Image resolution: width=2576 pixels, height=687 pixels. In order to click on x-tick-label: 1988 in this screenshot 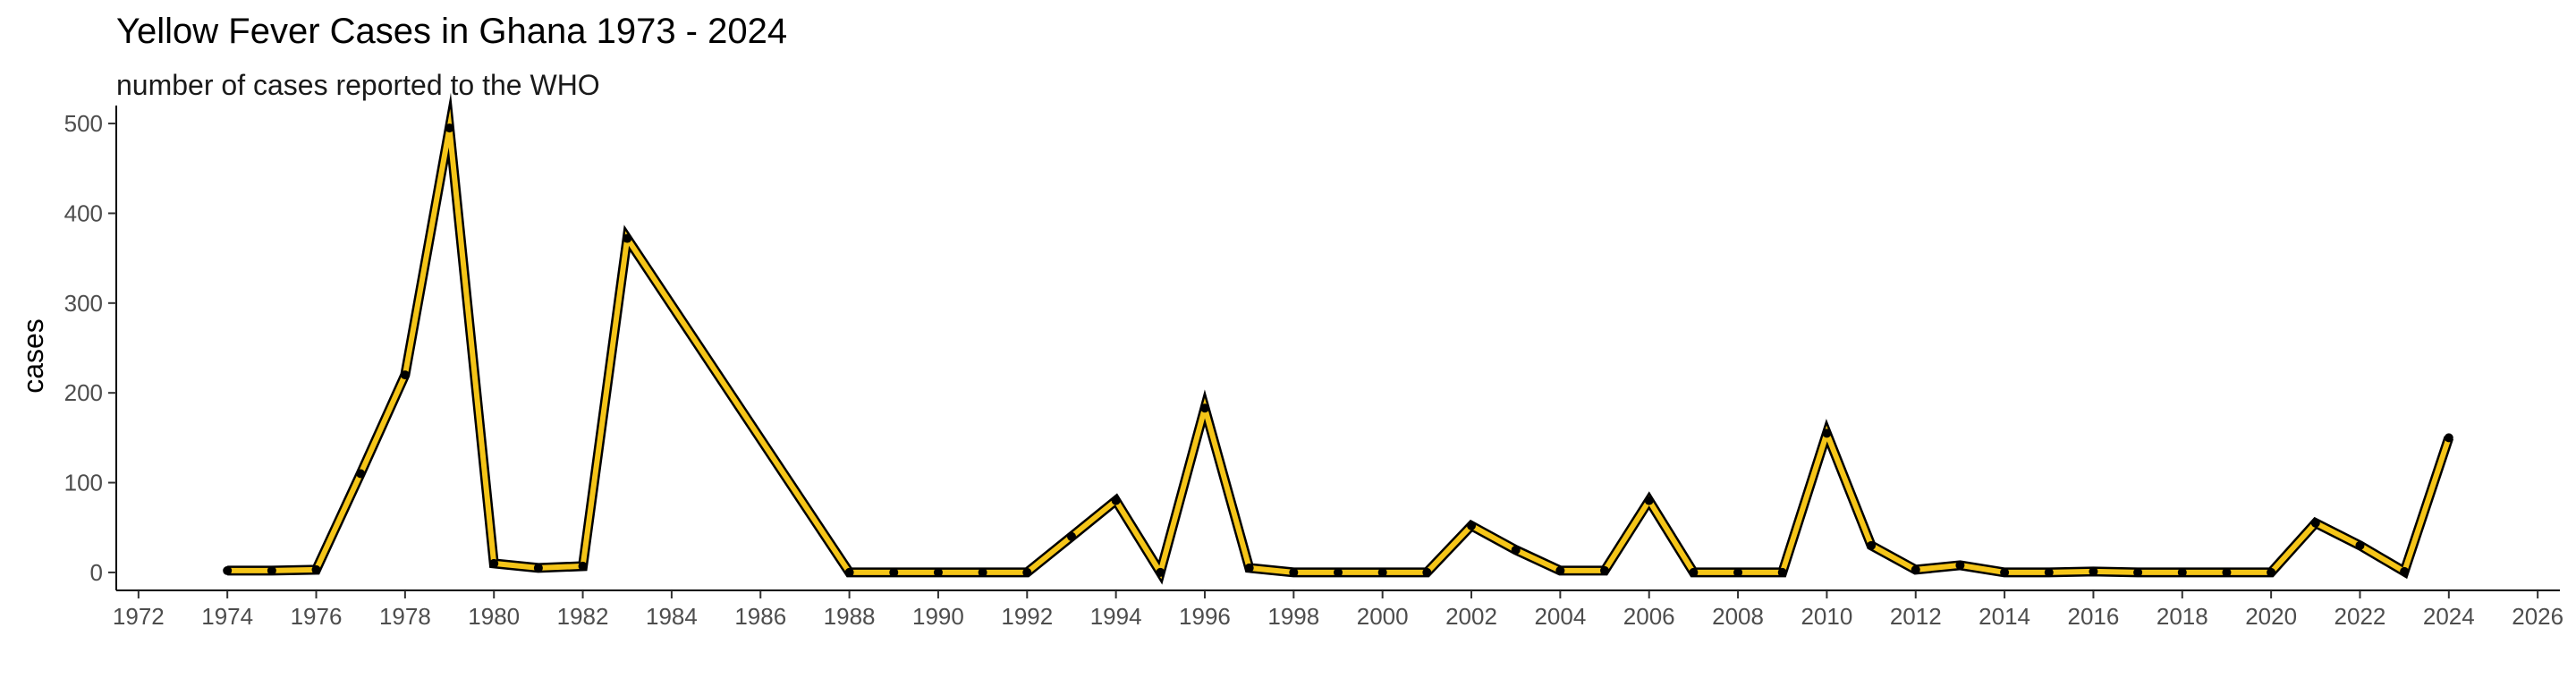, I will do `click(850, 616)`.